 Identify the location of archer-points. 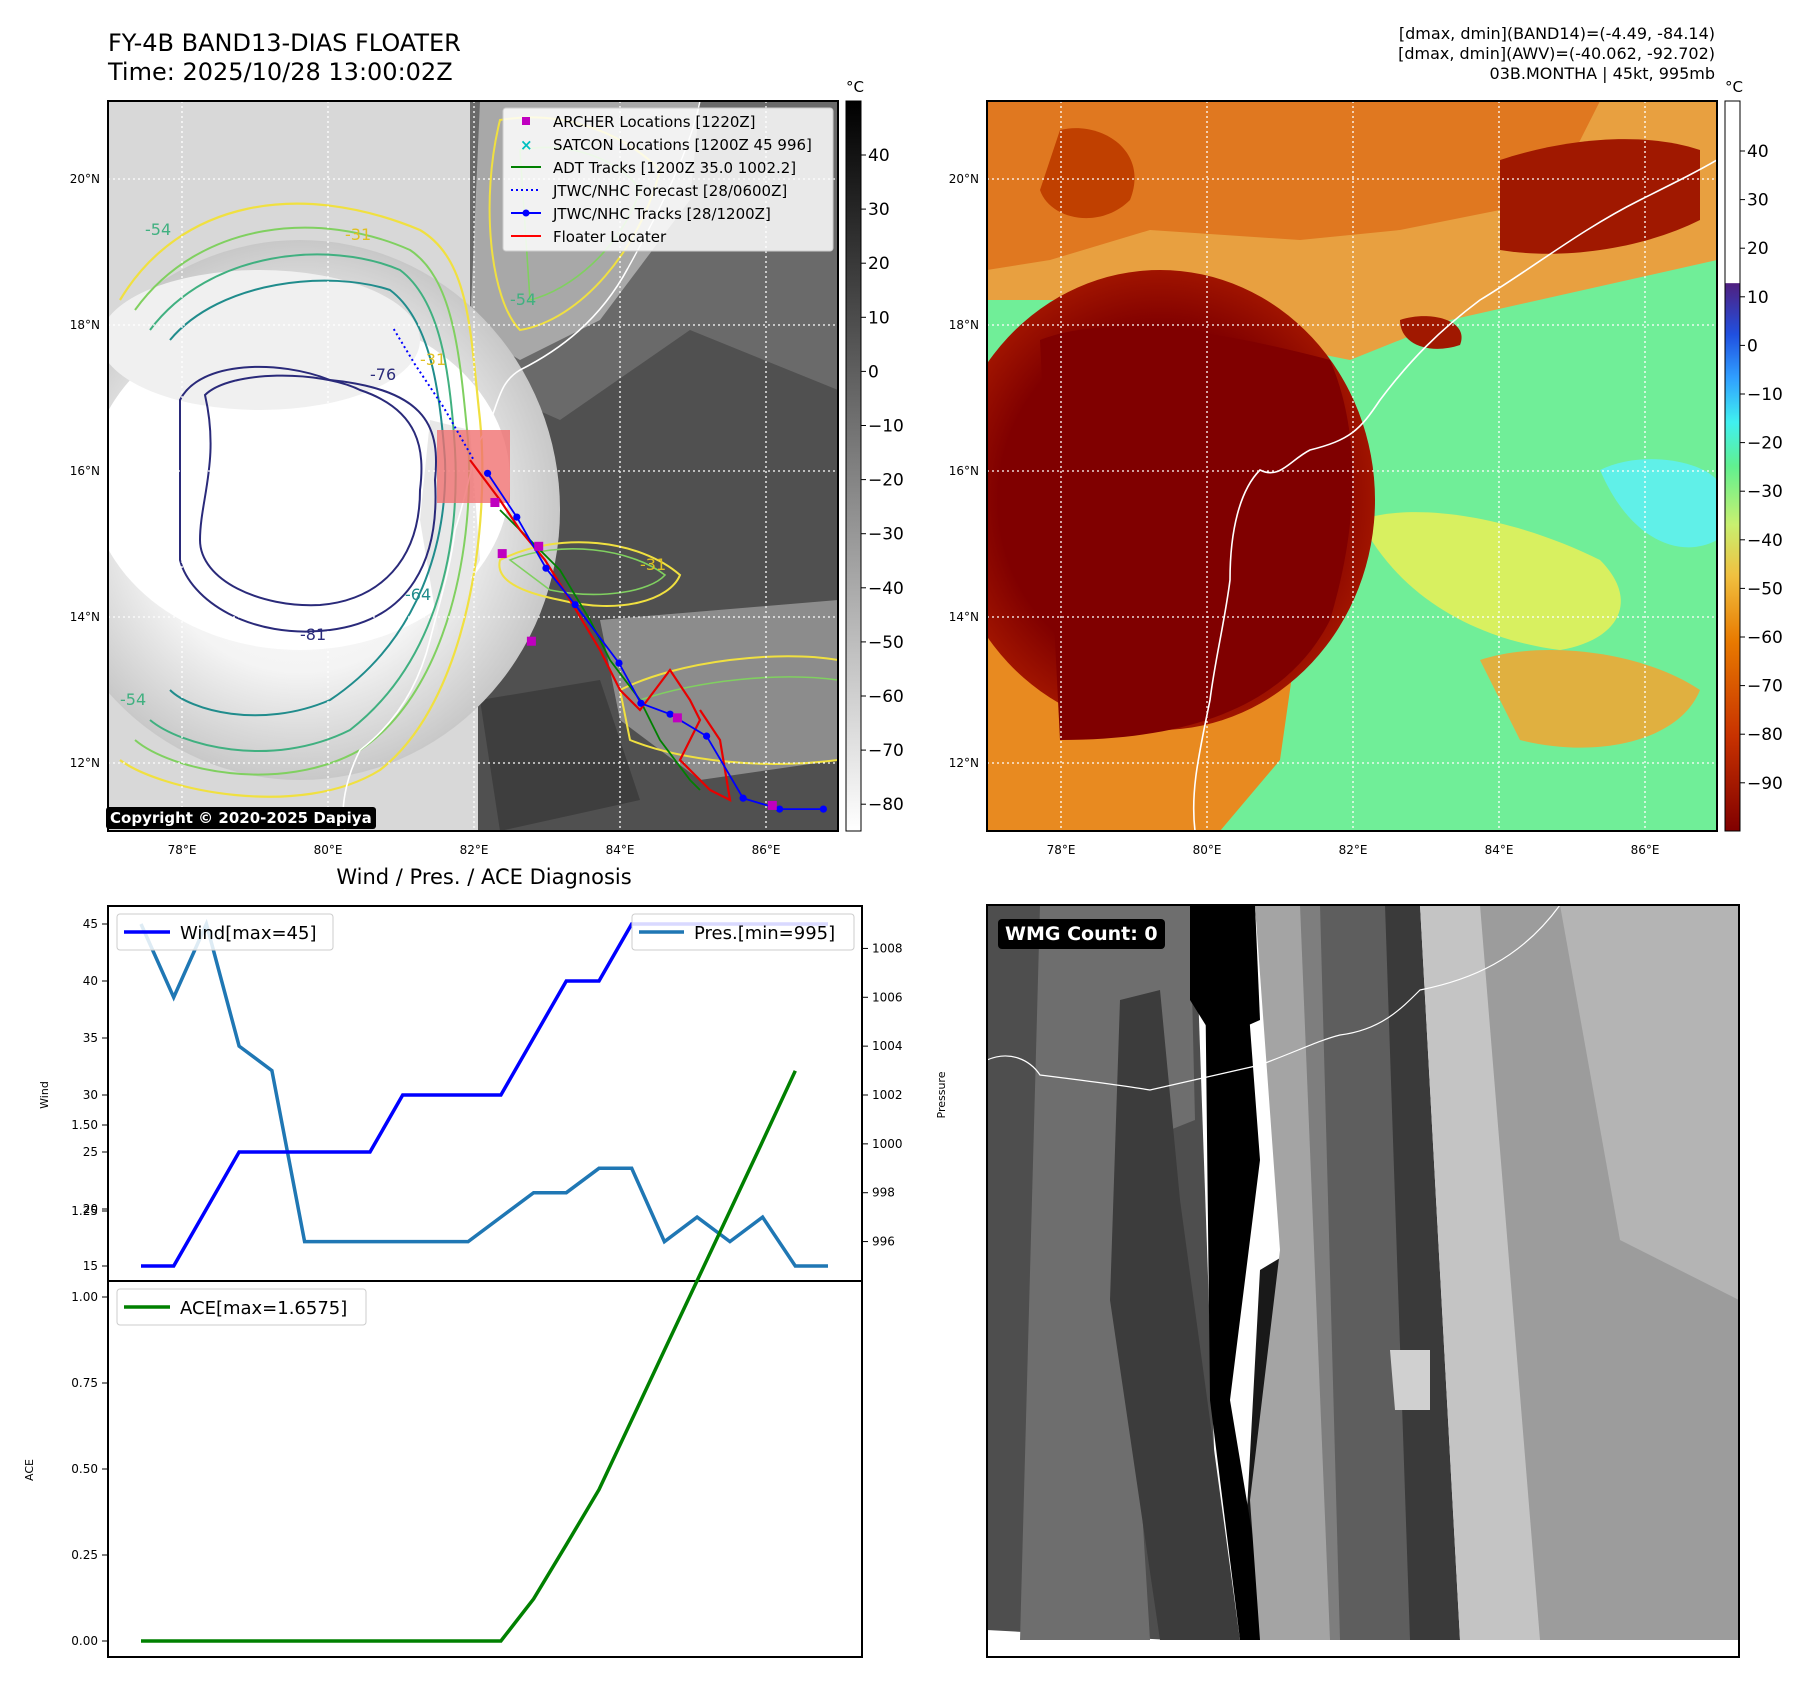
(633, 654).